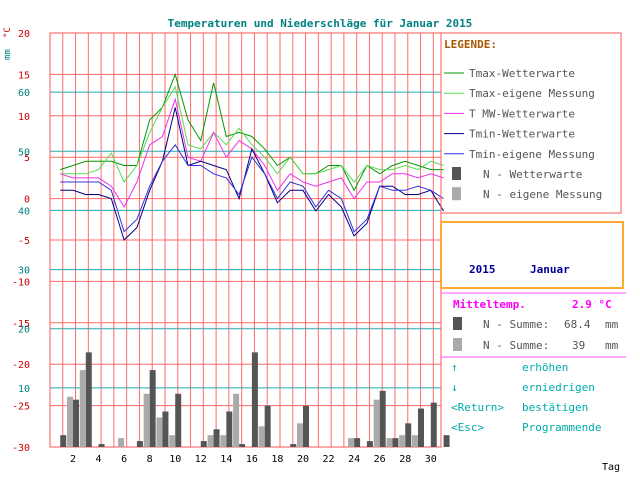  What do you see at coordinates (611, 467) in the screenshot?
I see `x-axis-label: Tag` at bounding box center [611, 467].